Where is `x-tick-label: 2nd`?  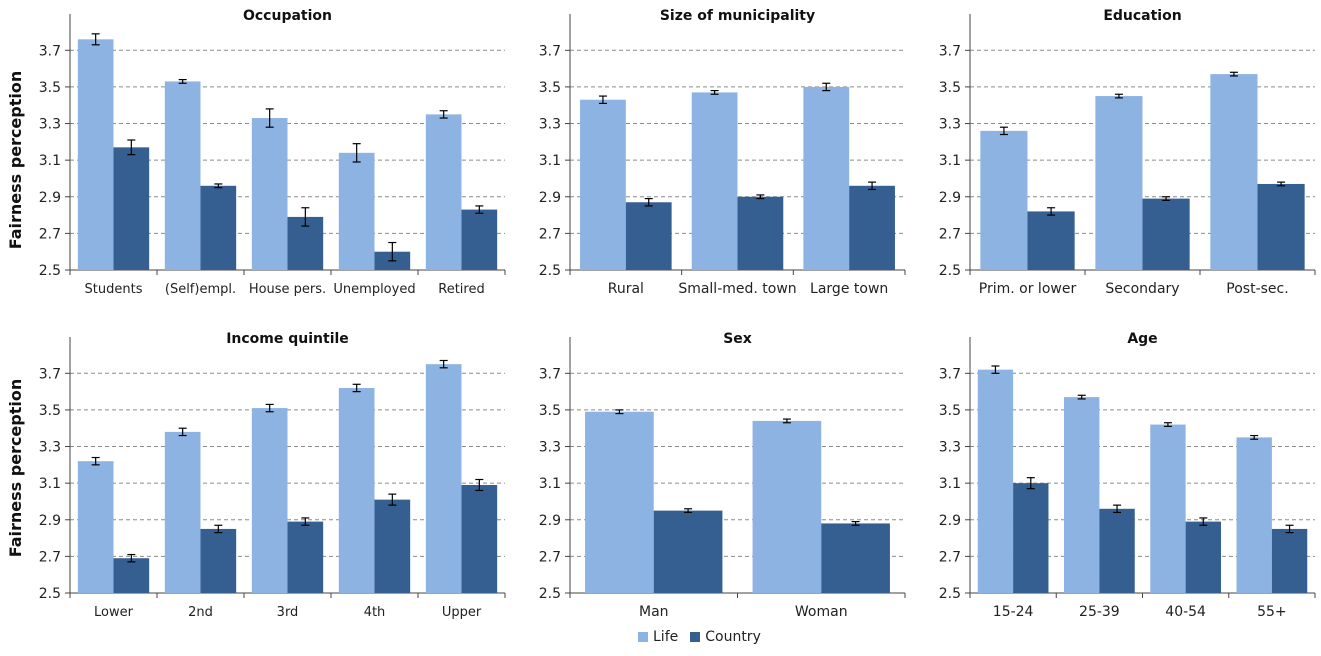 x-tick-label: 2nd is located at coordinates (200, 612).